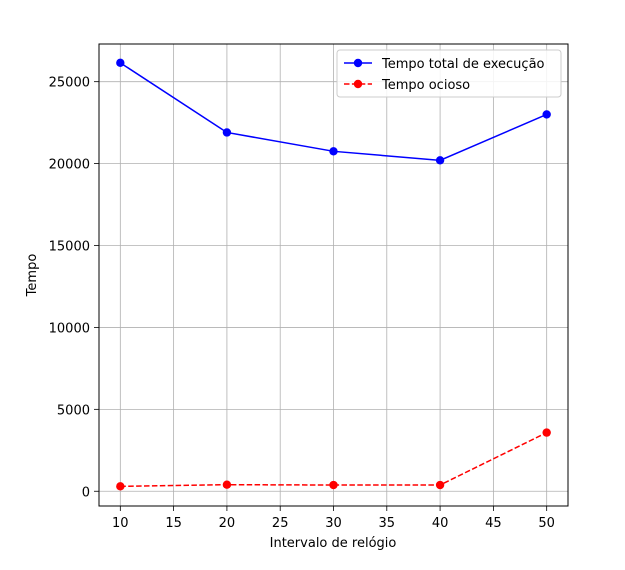 The image size is (625, 570). I want to click on x-tick-label: 50, so click(546, 523).